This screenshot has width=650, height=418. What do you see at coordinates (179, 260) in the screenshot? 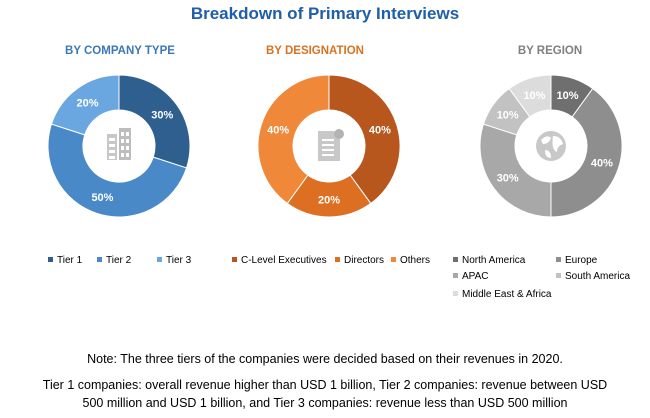
I see `legend-label: Tier 3` at bounding box center [179, 260].